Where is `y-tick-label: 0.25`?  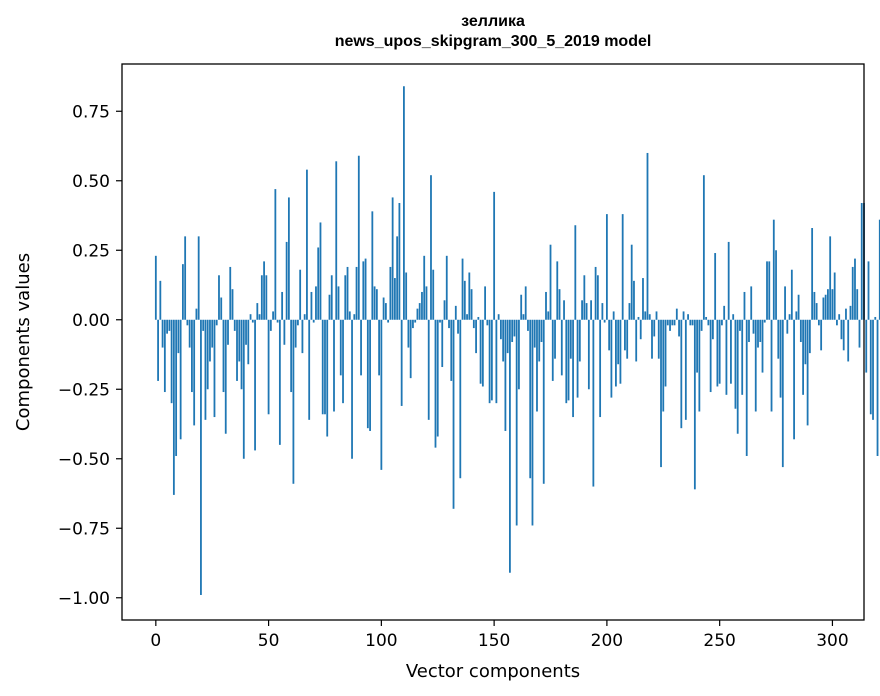 y-tick-label: 0.25 is located at coordinates (91, 251).